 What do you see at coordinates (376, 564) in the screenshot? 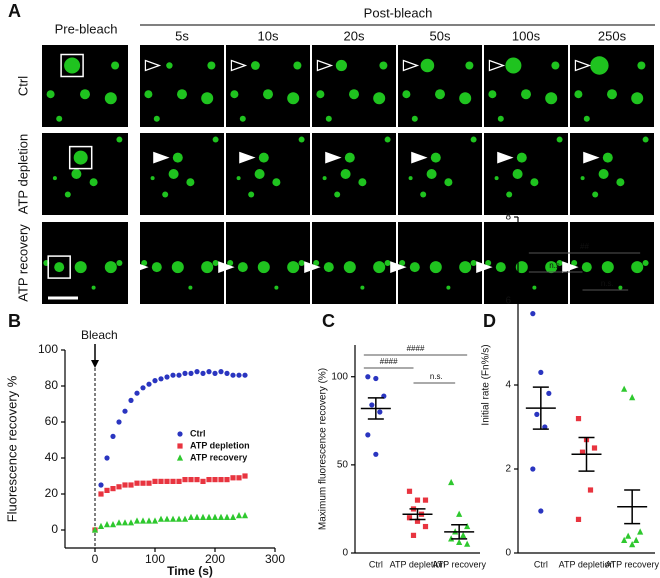
I see `x-tick-label: Ctrl` at bounding box center [376, 564].